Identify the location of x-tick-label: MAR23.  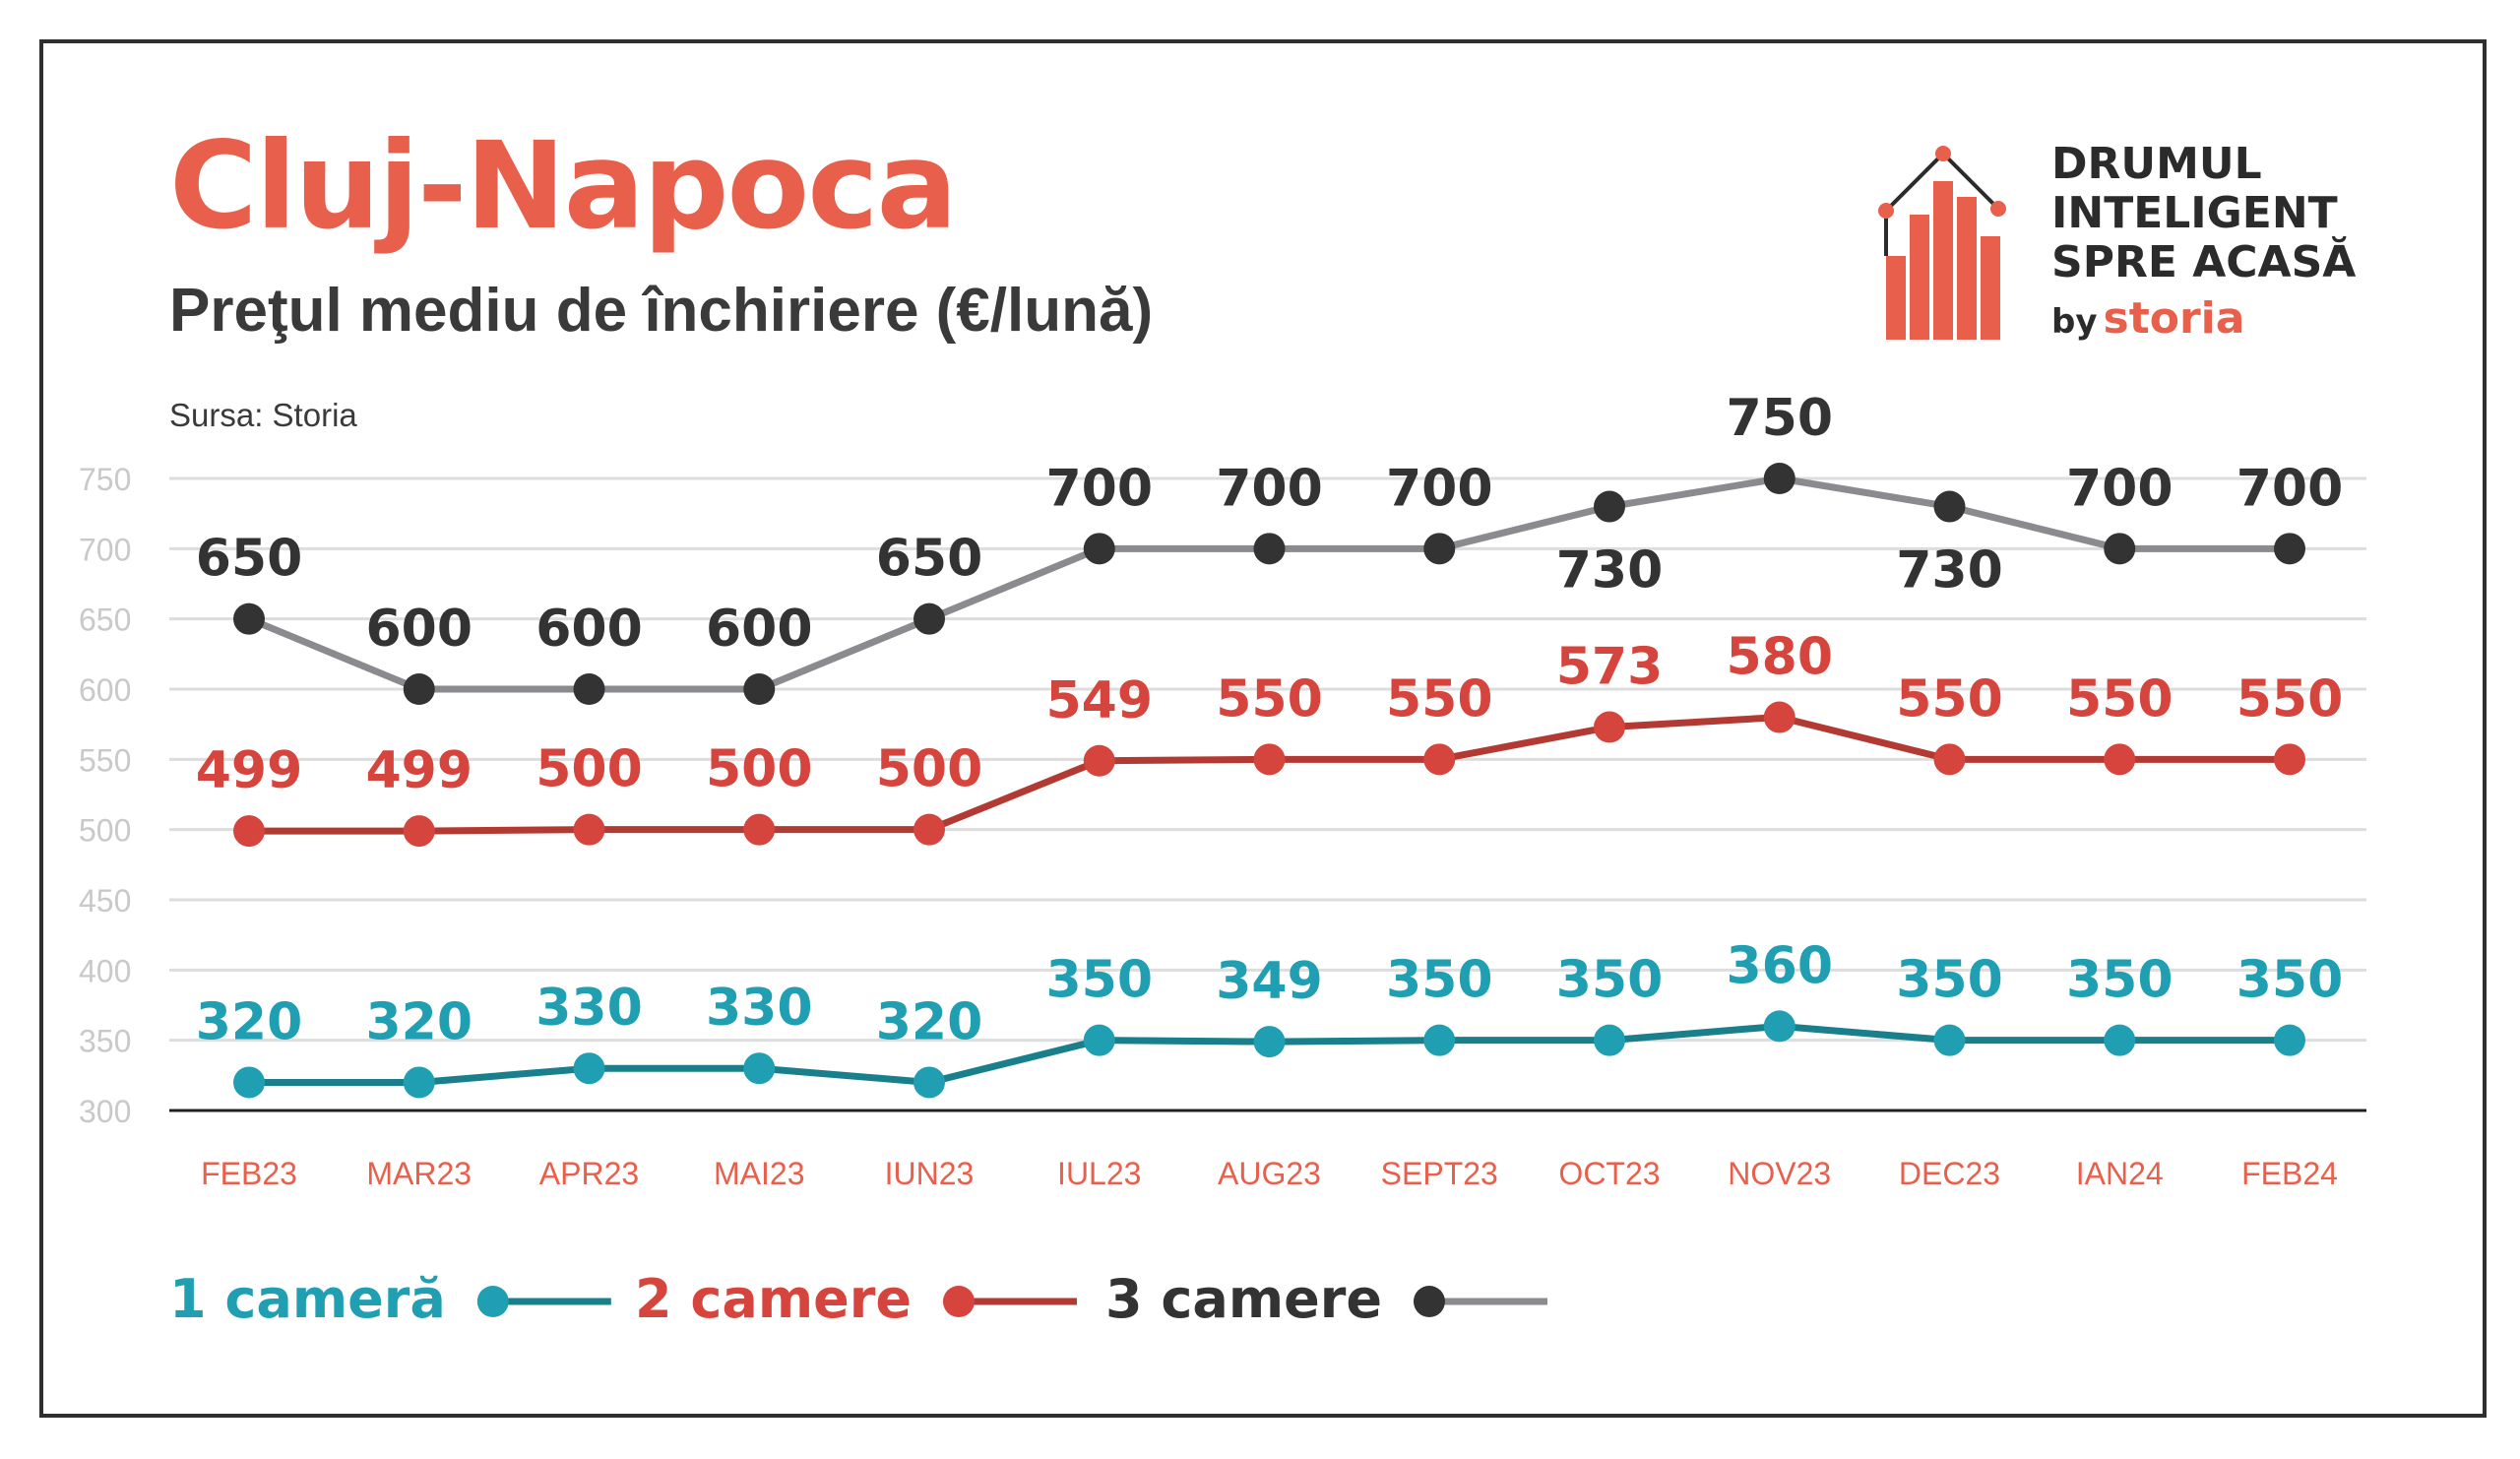
(419, 1173).